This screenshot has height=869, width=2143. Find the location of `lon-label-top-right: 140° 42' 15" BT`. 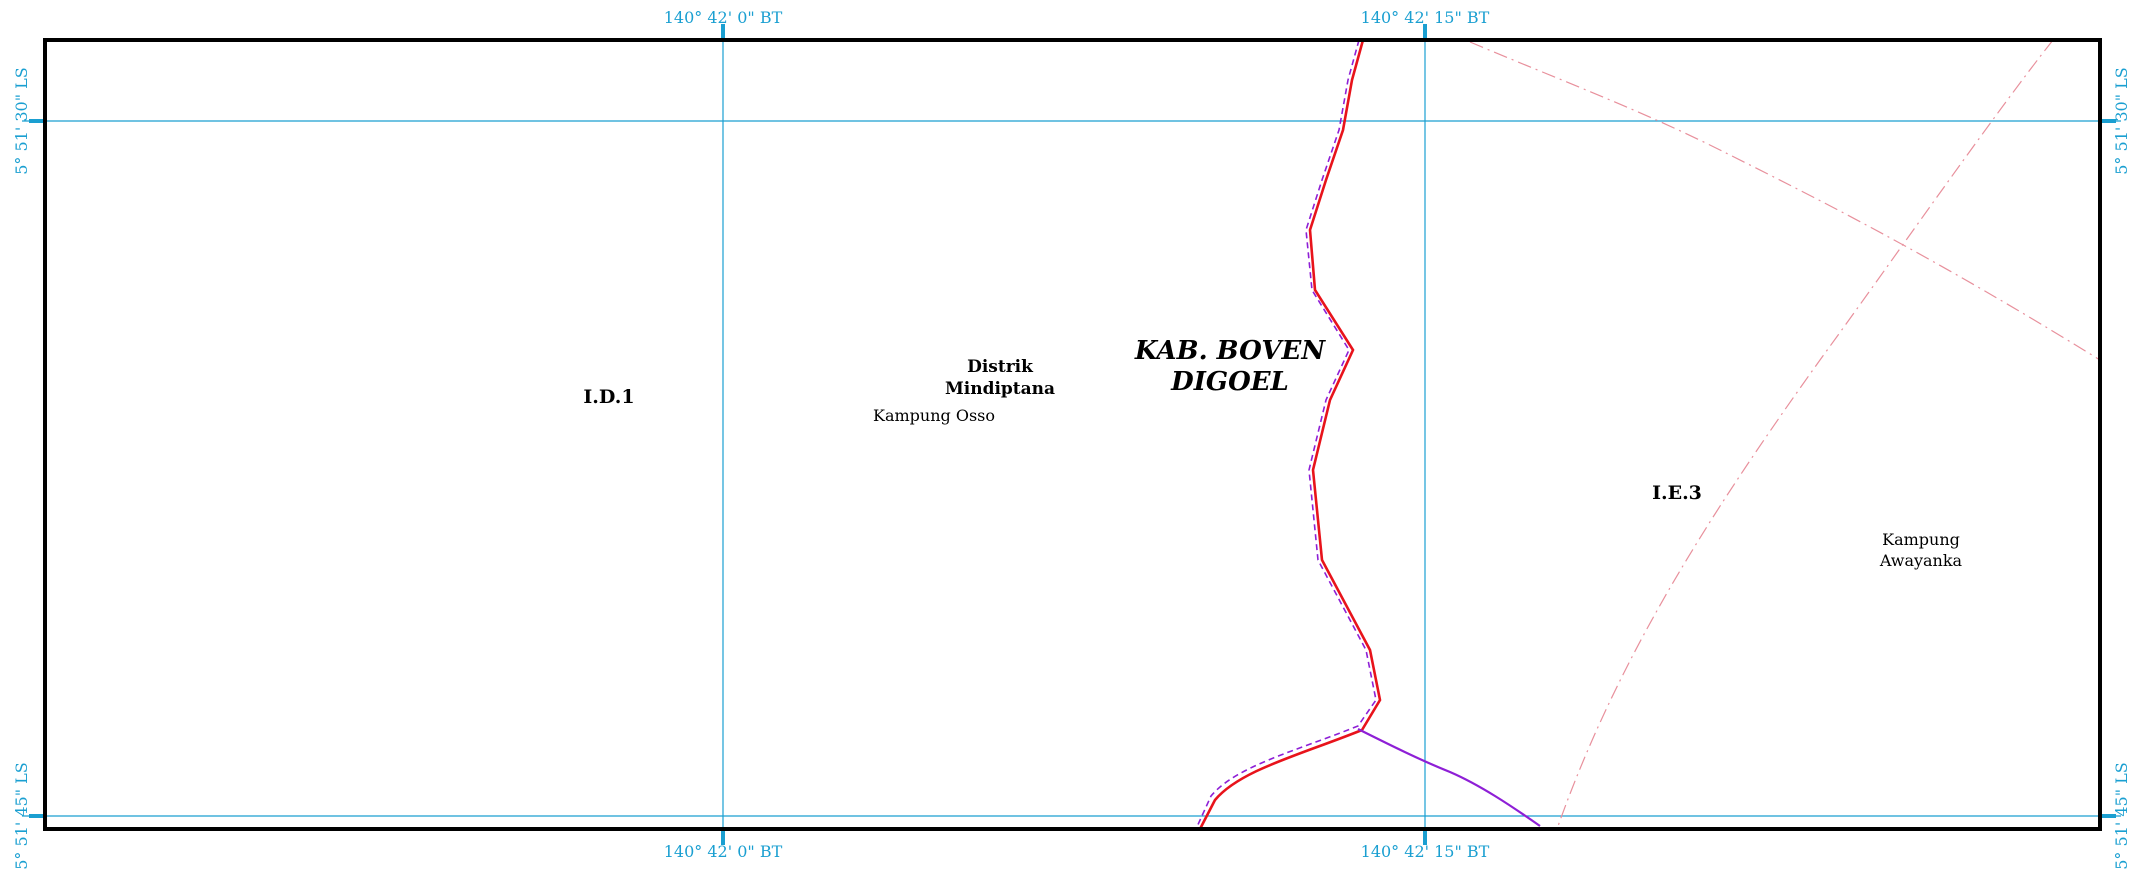

lon-label-top-right: 140° 42' 15" BT is located at coordinates (1425, 17).